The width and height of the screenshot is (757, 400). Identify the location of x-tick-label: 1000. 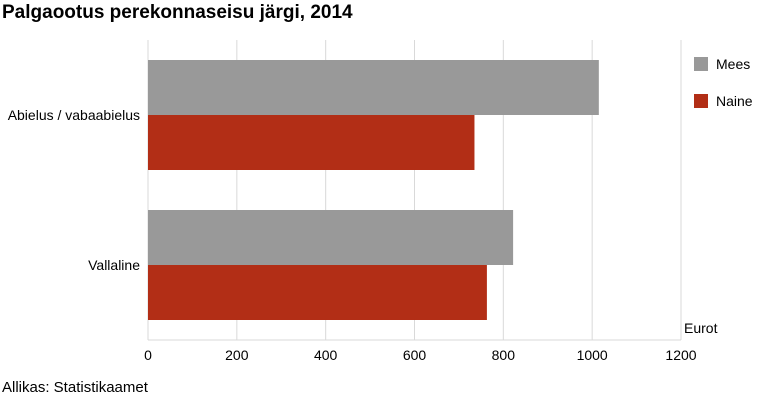
(592, 355).